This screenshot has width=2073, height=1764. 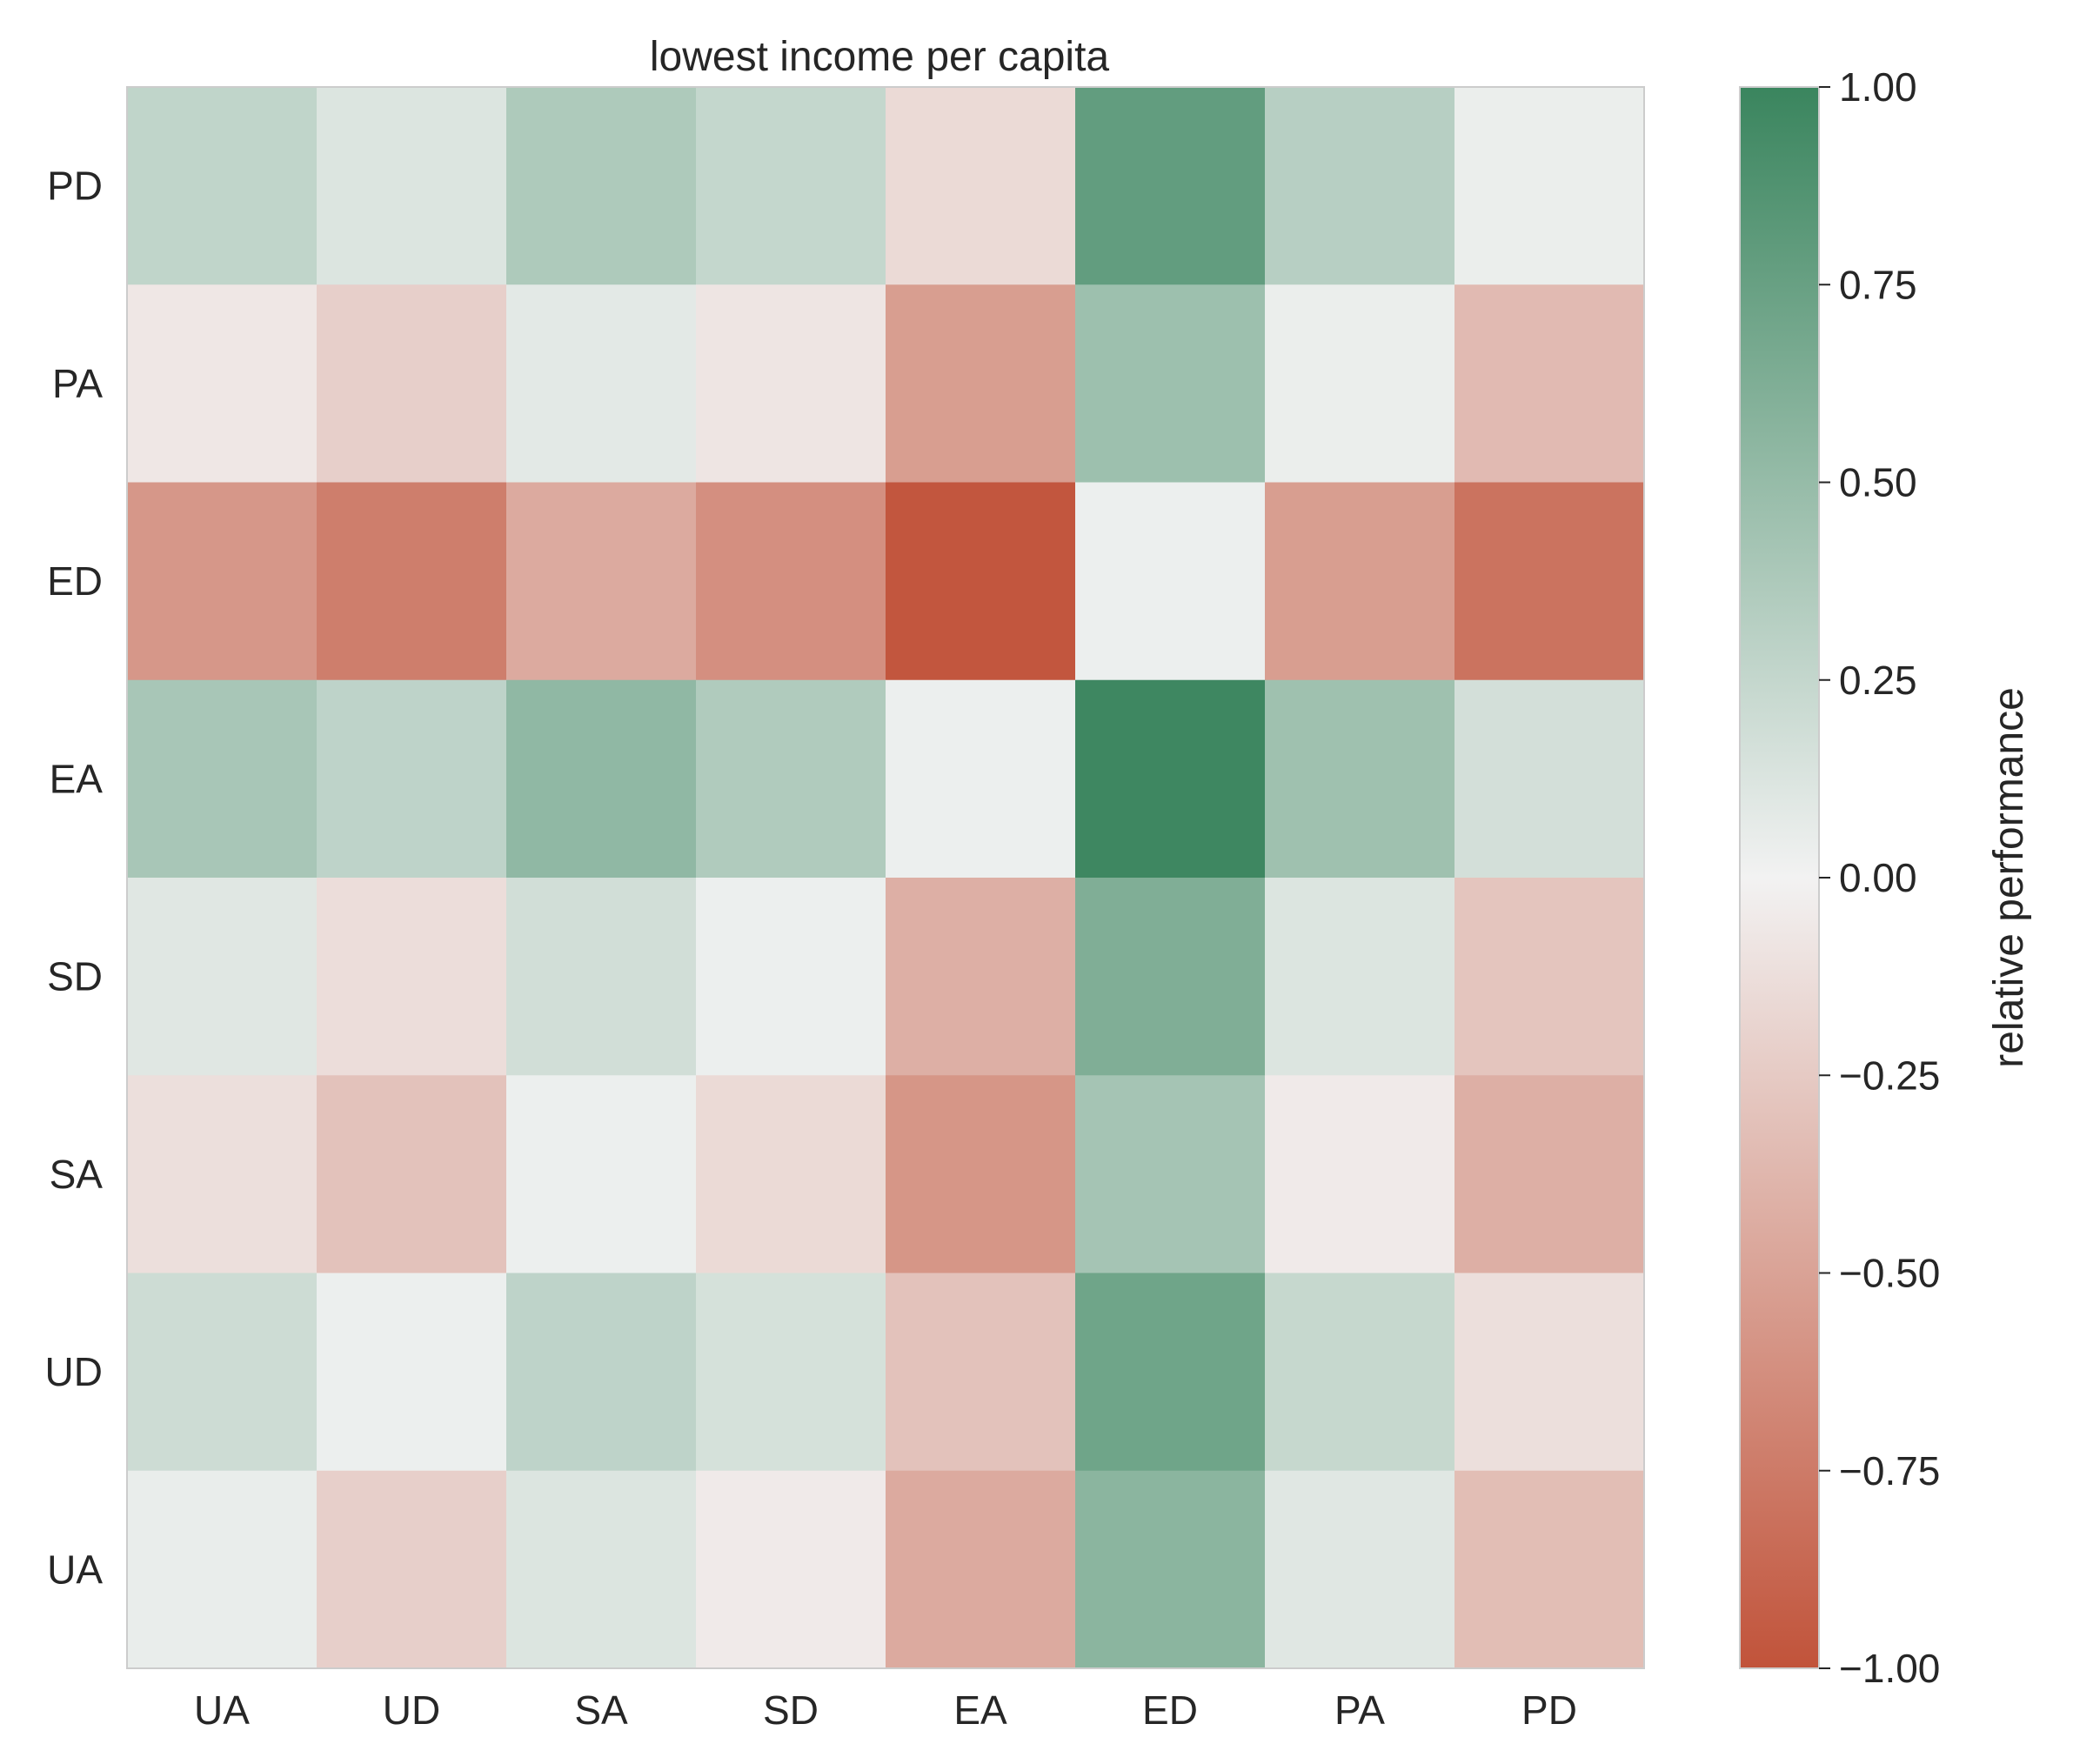 I want to click on heatmap-cell-ed-sa, so click(x=602, y=581).